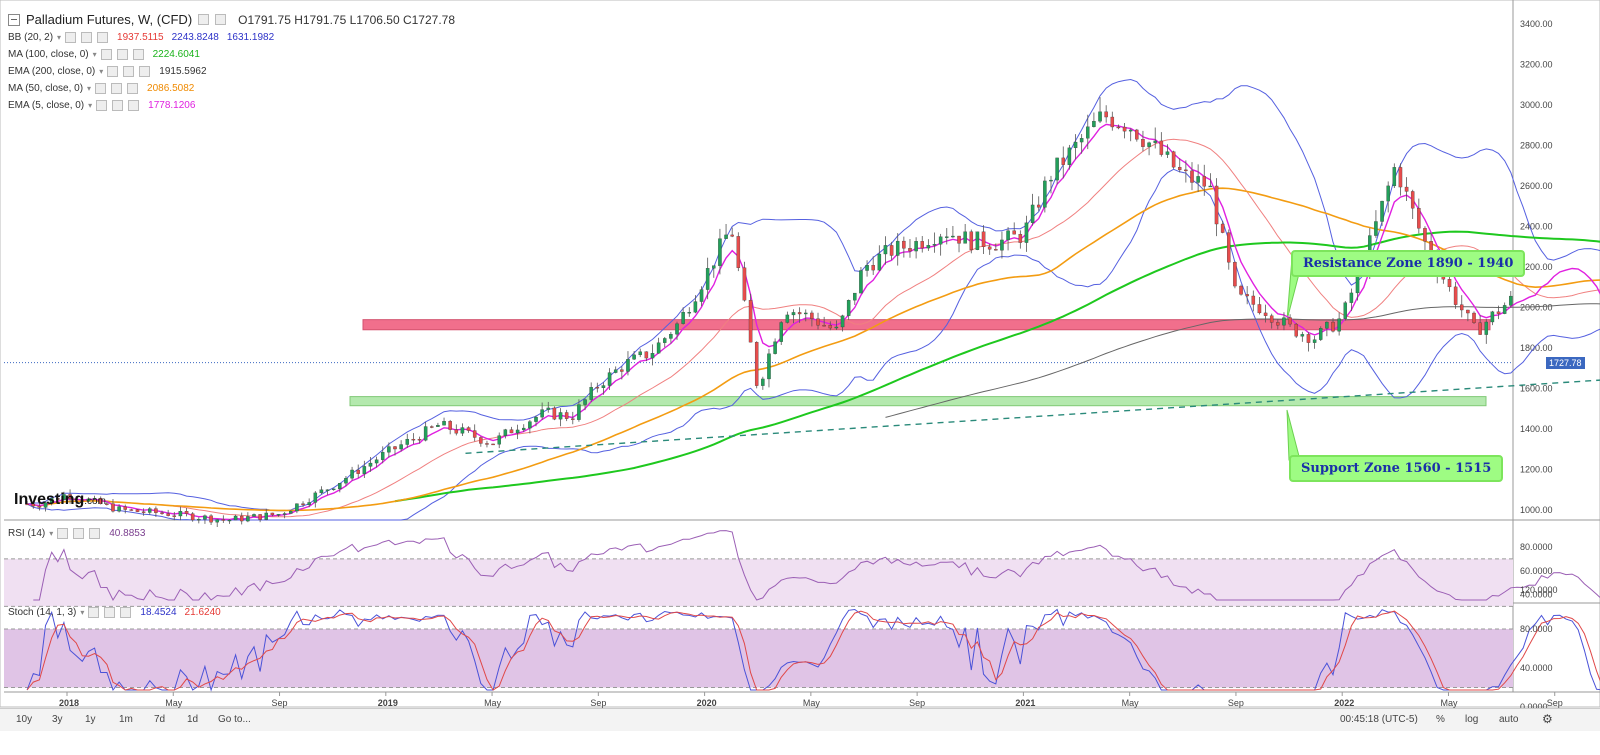 The image size is (1600, 755). What do you see at coordinates (1536, 547) in the screenshot?
I see `rsi-tick-label: 80.0000` at bounding box center [1536, 547].